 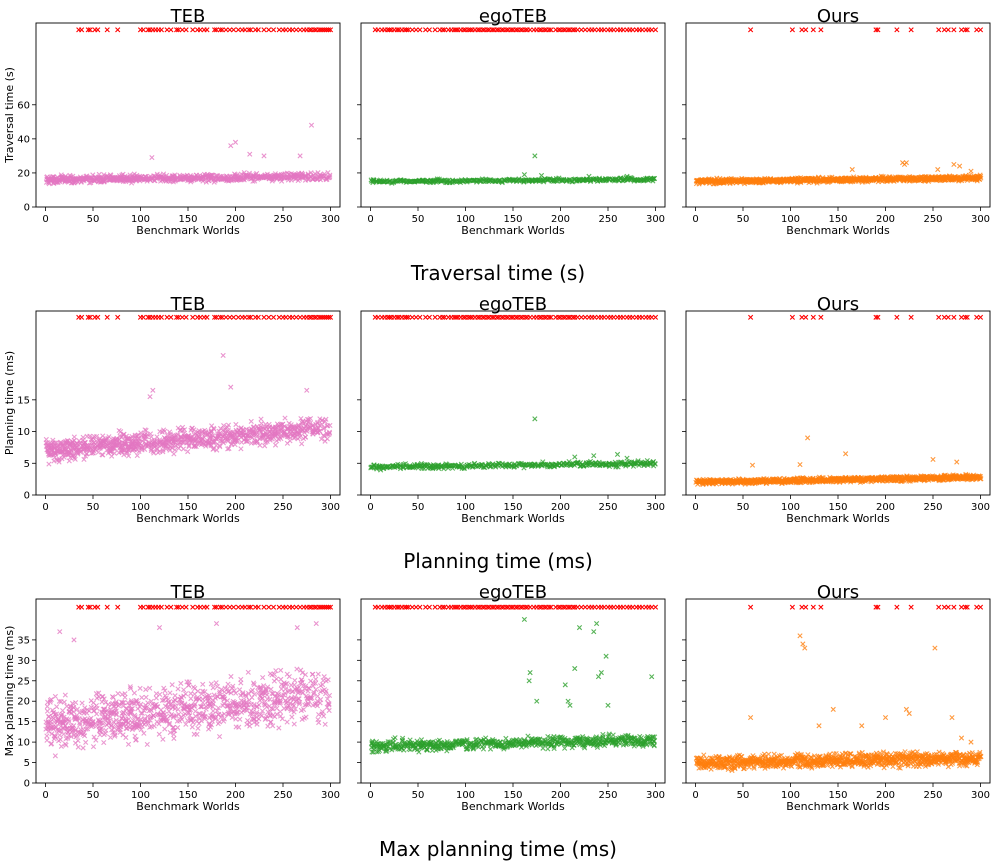 I want to click on y-axis-label: Max planning time (ms), so click(x=9, y=691).